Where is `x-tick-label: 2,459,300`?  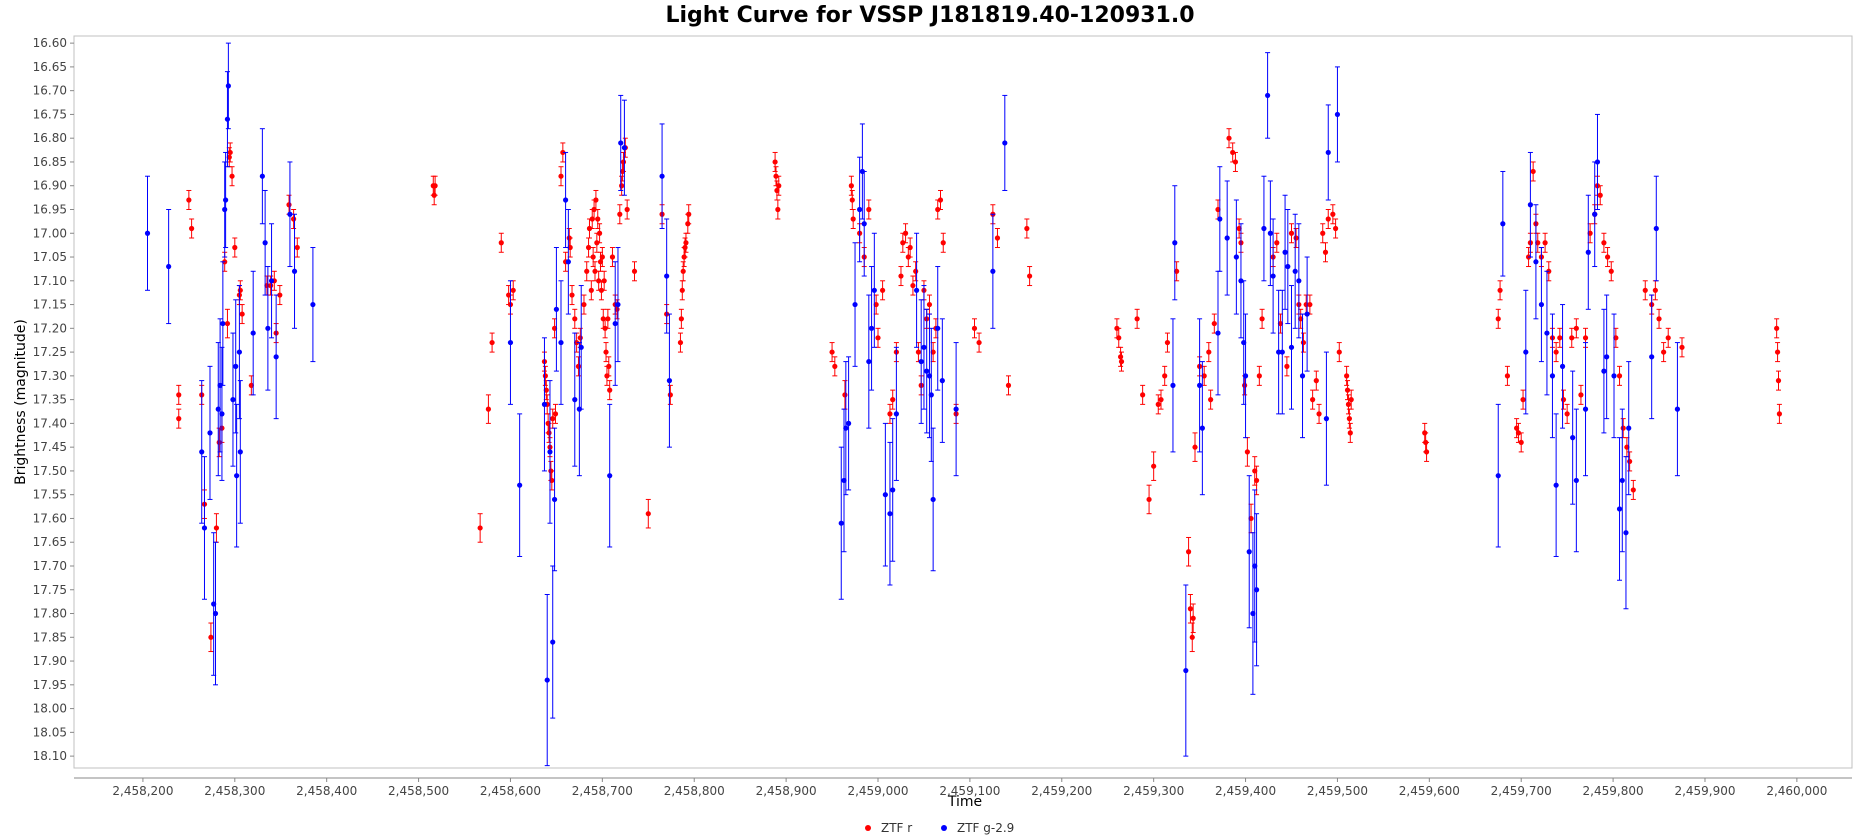 x-tick-label: 2,459,300 is located at coordinates (1153, 791).